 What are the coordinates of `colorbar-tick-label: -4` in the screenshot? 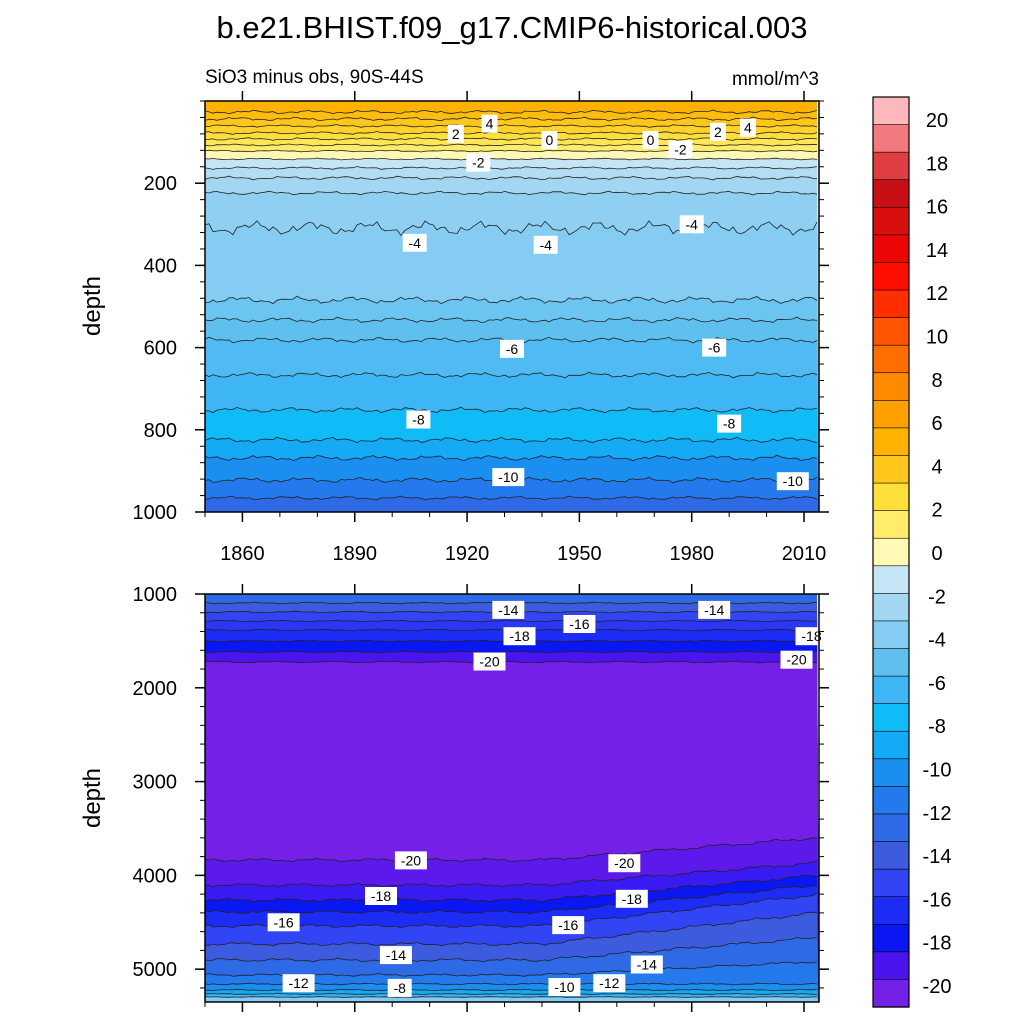 It's located at (937, 641).